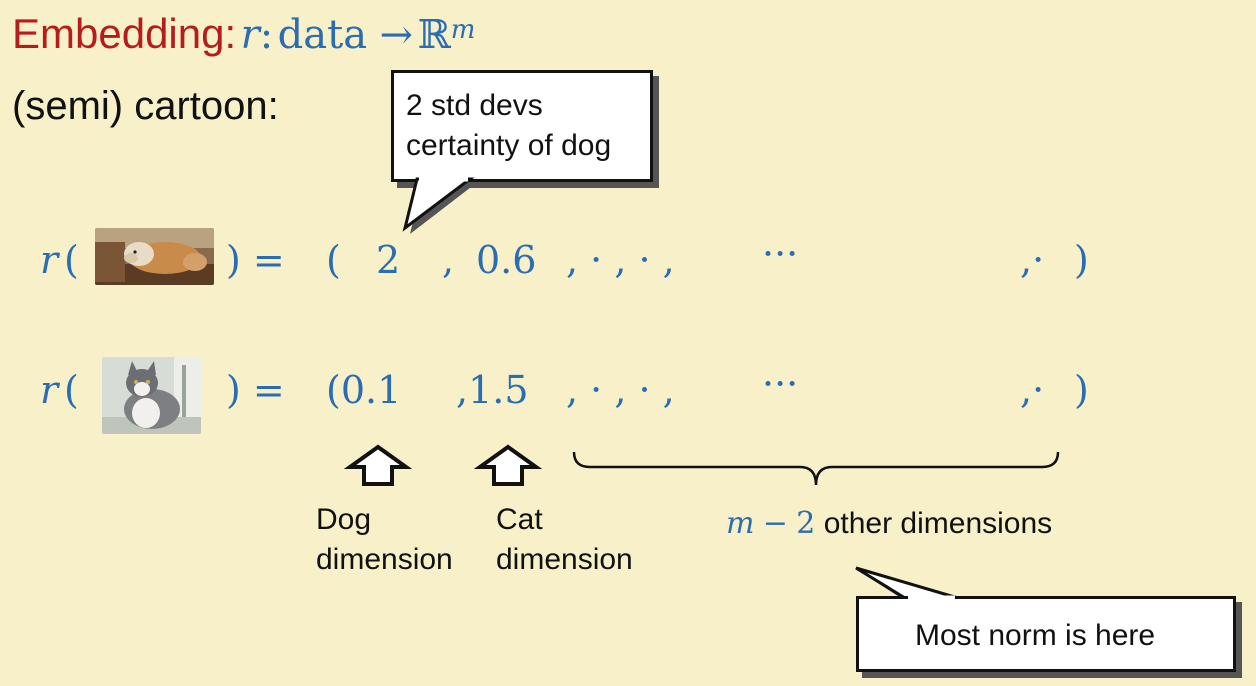  Describe the element at coordinates (474, 105) in the screenshot. I see `callout-top-line1: 2 std devs` at that location.